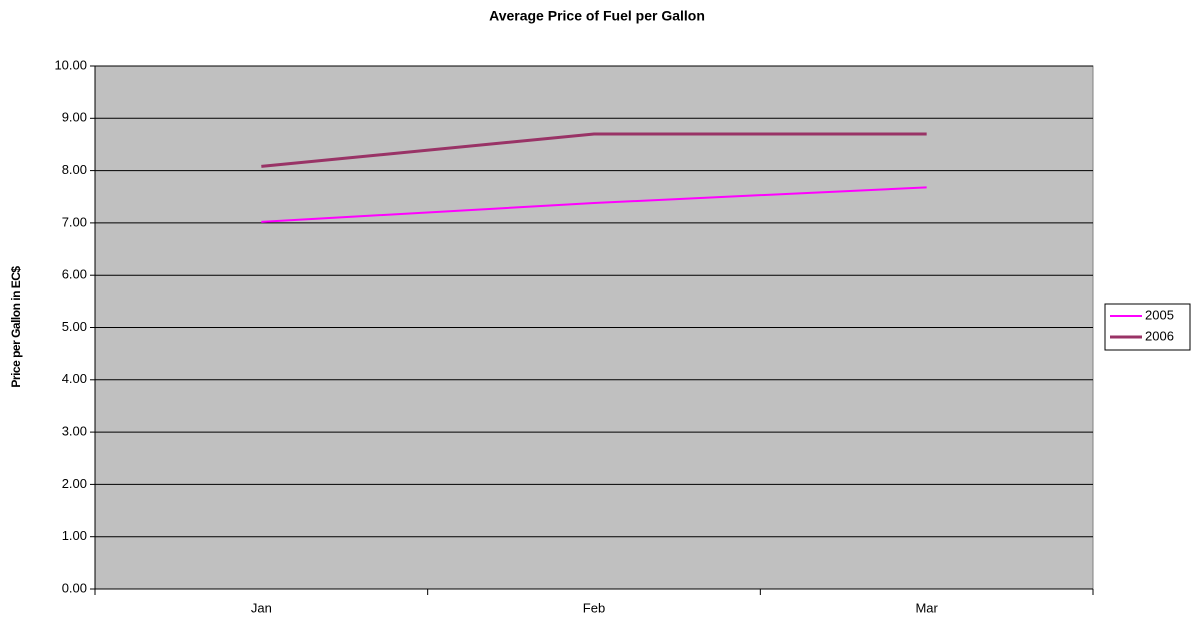 This screenshot has height=620, width=1195. What do you see at coordinates (1147, 327) in the screenshot?
I see `legend-box` at bounding box center [1147, 327].